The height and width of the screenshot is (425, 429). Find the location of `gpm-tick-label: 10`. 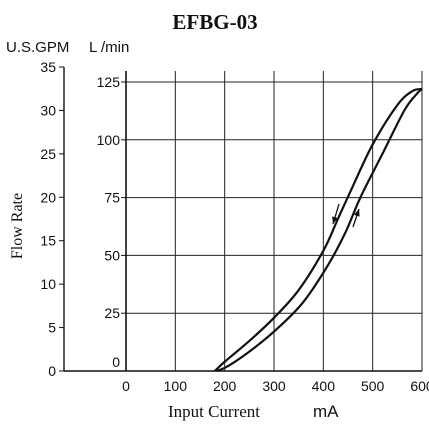

gpm-tick-label: 10 is located at coordinates (48, 284).